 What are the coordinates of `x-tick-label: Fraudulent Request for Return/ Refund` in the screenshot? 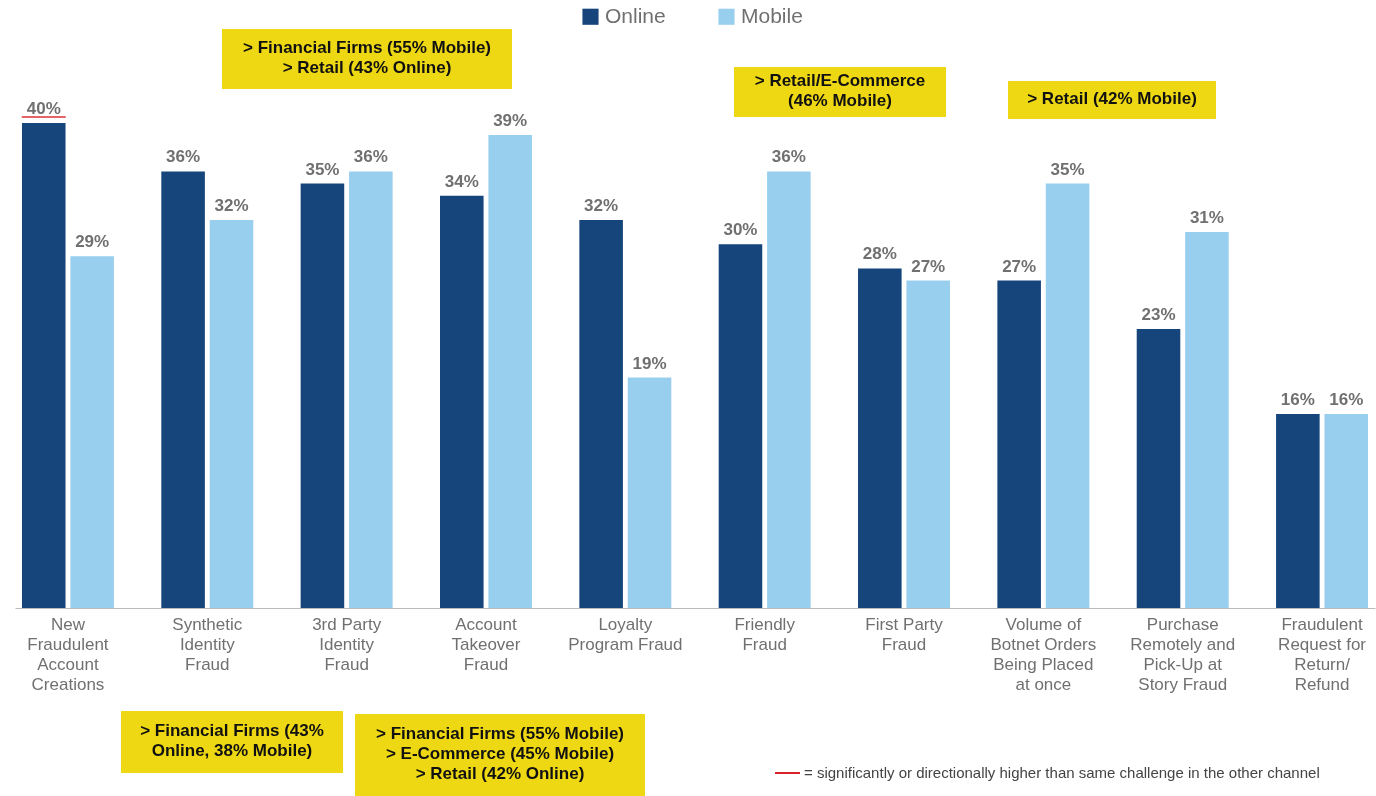 It's located at (1322, 654).